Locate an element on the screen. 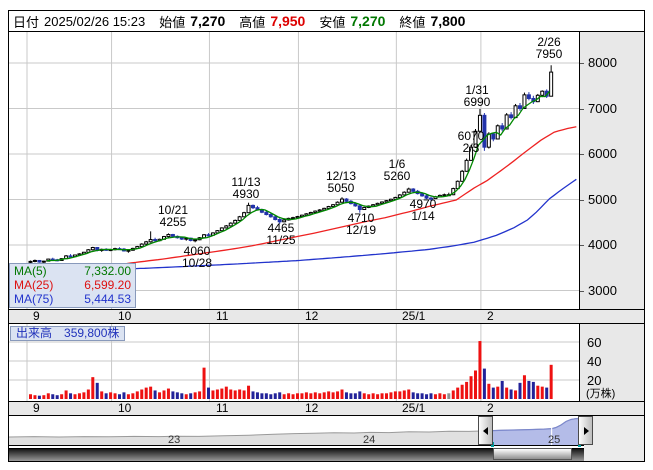  ma25-row: MA(25) 6,599.20 is located at coordinates (72, 285).